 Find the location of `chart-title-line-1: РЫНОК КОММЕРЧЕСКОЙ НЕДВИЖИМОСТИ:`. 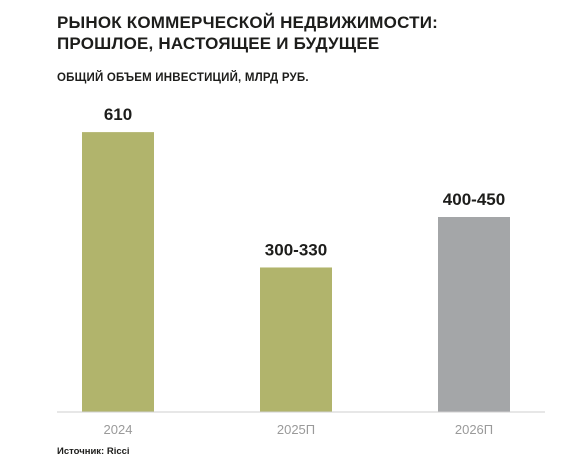

chart-title-line-1: РЫНОК КОММЕРЧЕСКОЙ НЕДВИЖИМОСТИ: is located at coordinates (247, 22).